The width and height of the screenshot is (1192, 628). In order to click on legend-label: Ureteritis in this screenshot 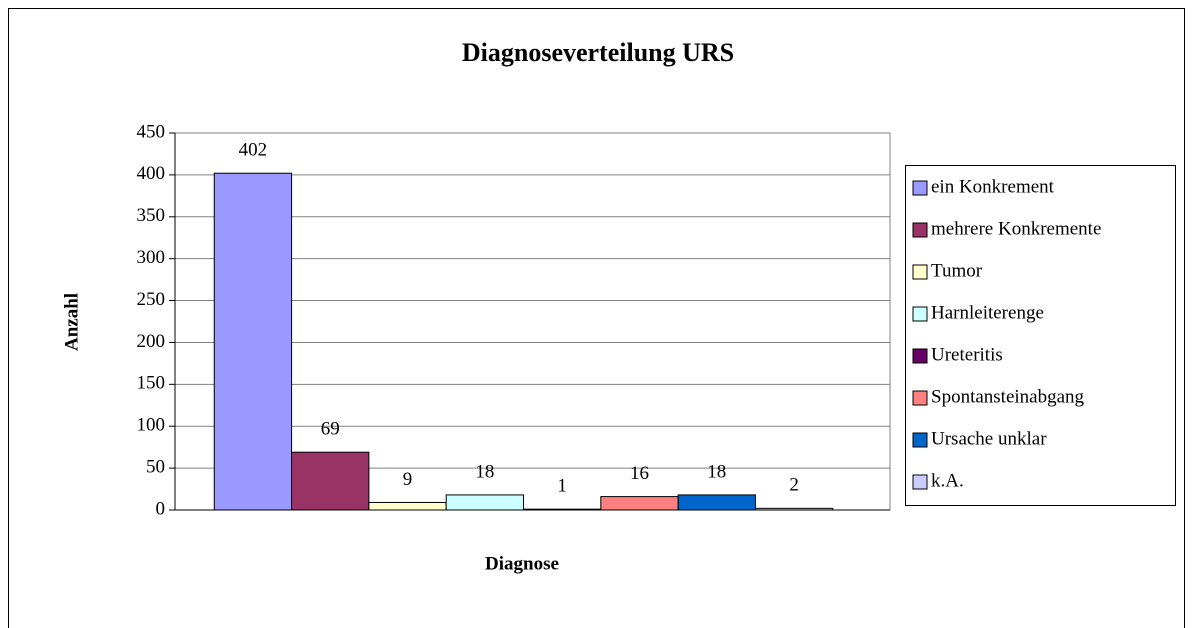, I will do `click(967, 354)`.